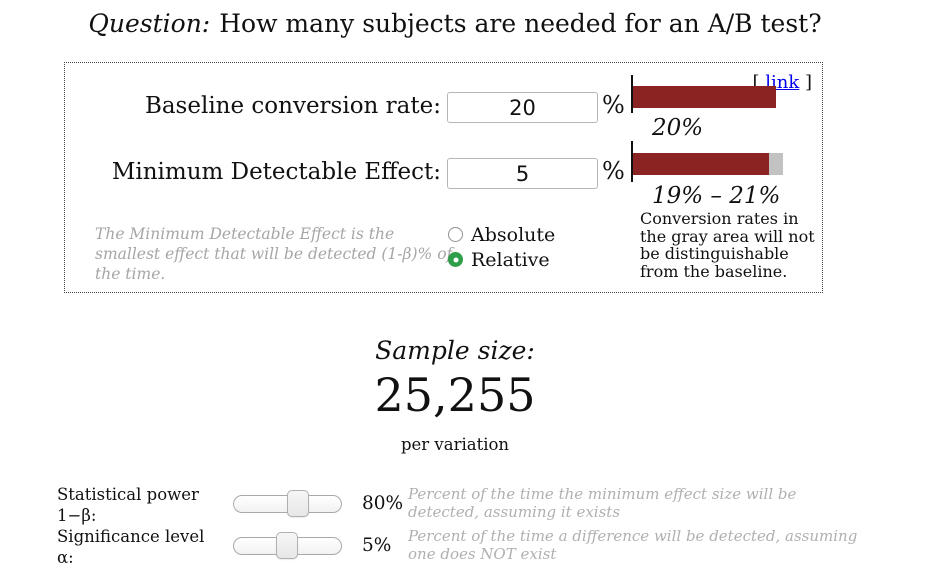 Image resolution: width=952 pixels, height=578 pixels. I want to click on mde-input, so click(522, 173).